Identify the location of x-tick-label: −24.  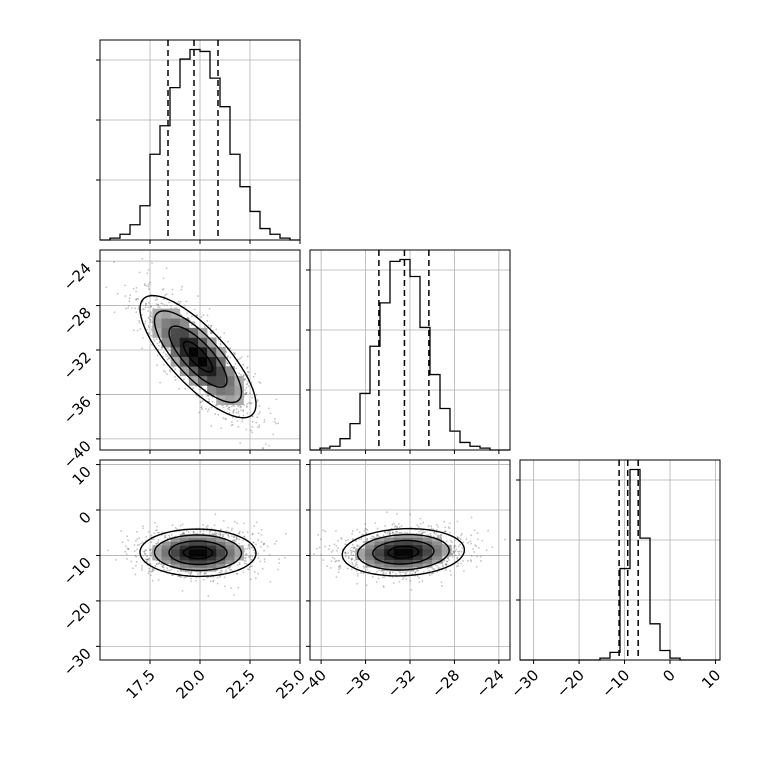
(490, 683).